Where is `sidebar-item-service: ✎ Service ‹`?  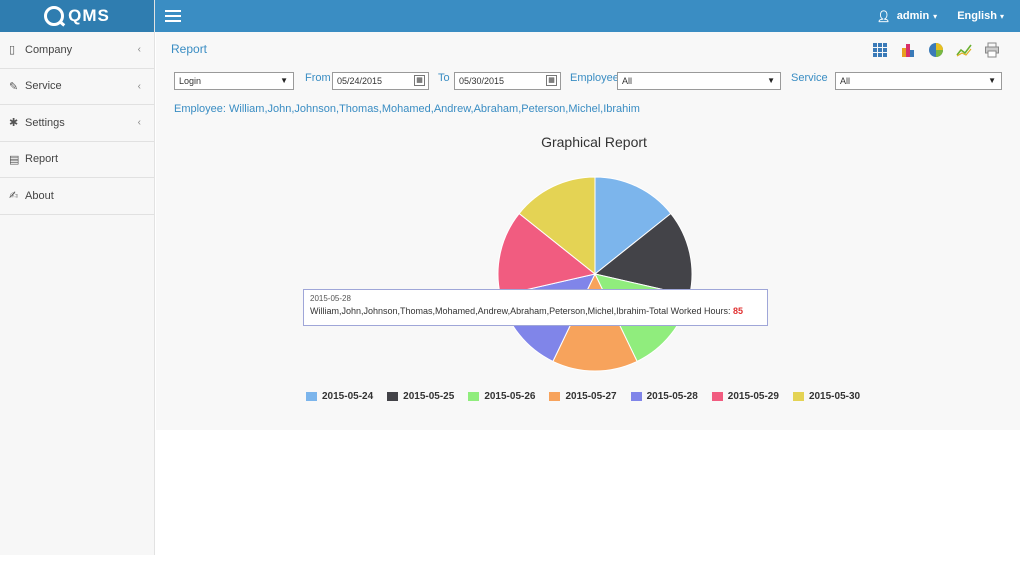
sidebar-item-service: ✎ Service ‹ is located at coordinates (77, 87).